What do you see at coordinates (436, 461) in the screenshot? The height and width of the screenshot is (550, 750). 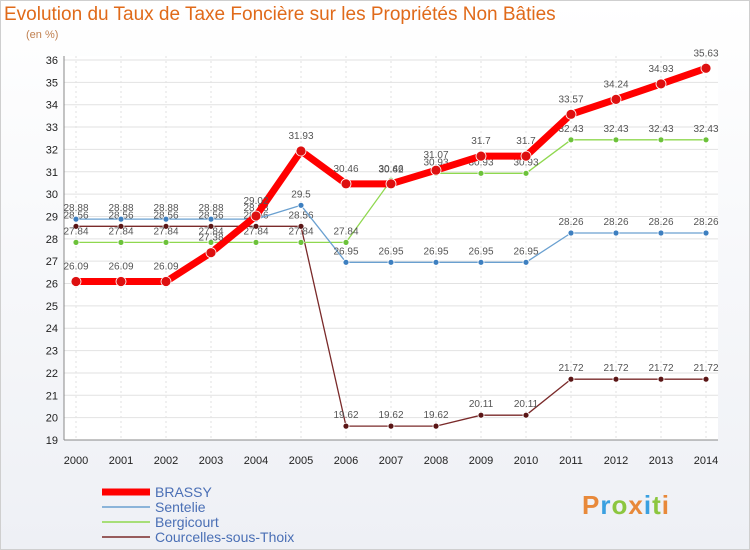 I see `x-tick-label: 2008` at bounding box center [436, 461].